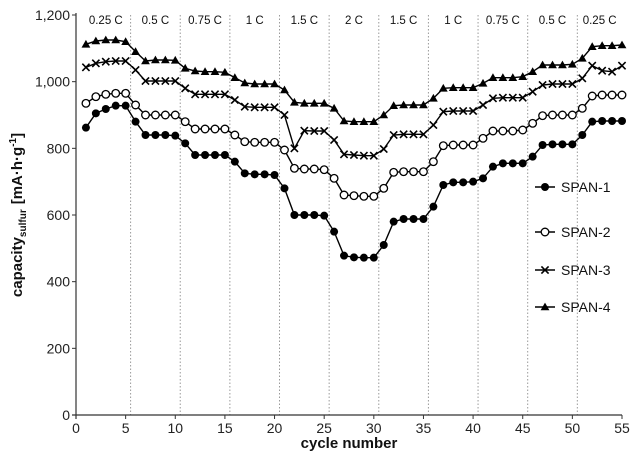 The image size is (632, 452). What do you see at coordinates (205, 21) in the screenshot?
I see `c-rate-label: 0.75 C` at bounding box center [205, 21].